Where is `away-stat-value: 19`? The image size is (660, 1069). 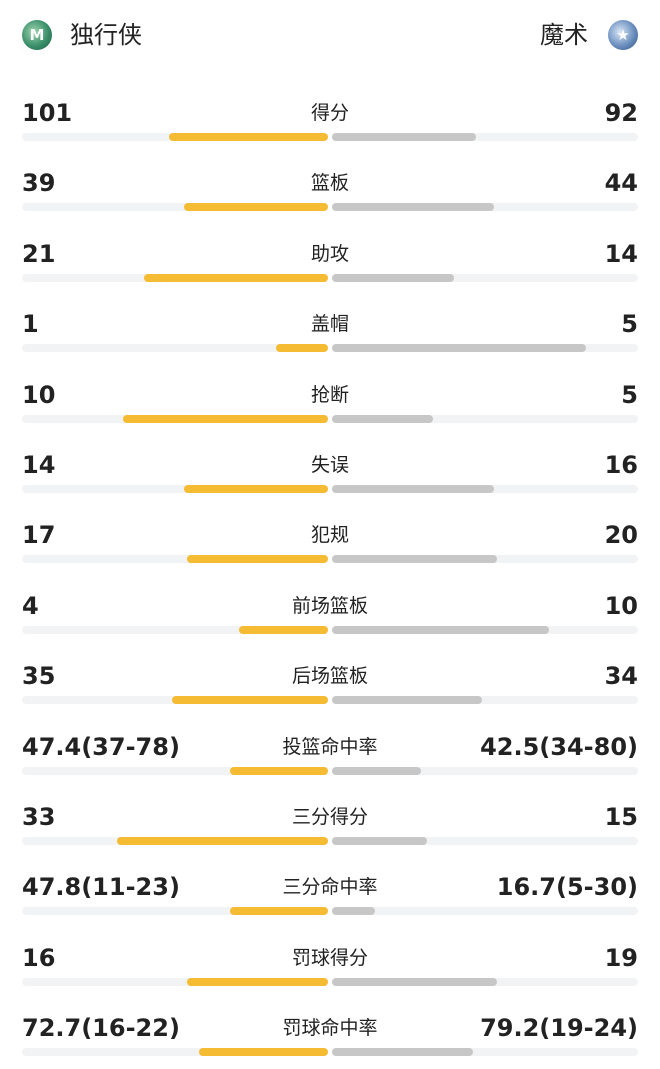
away-stat-value: 19 is located at coordinates (621, 957).